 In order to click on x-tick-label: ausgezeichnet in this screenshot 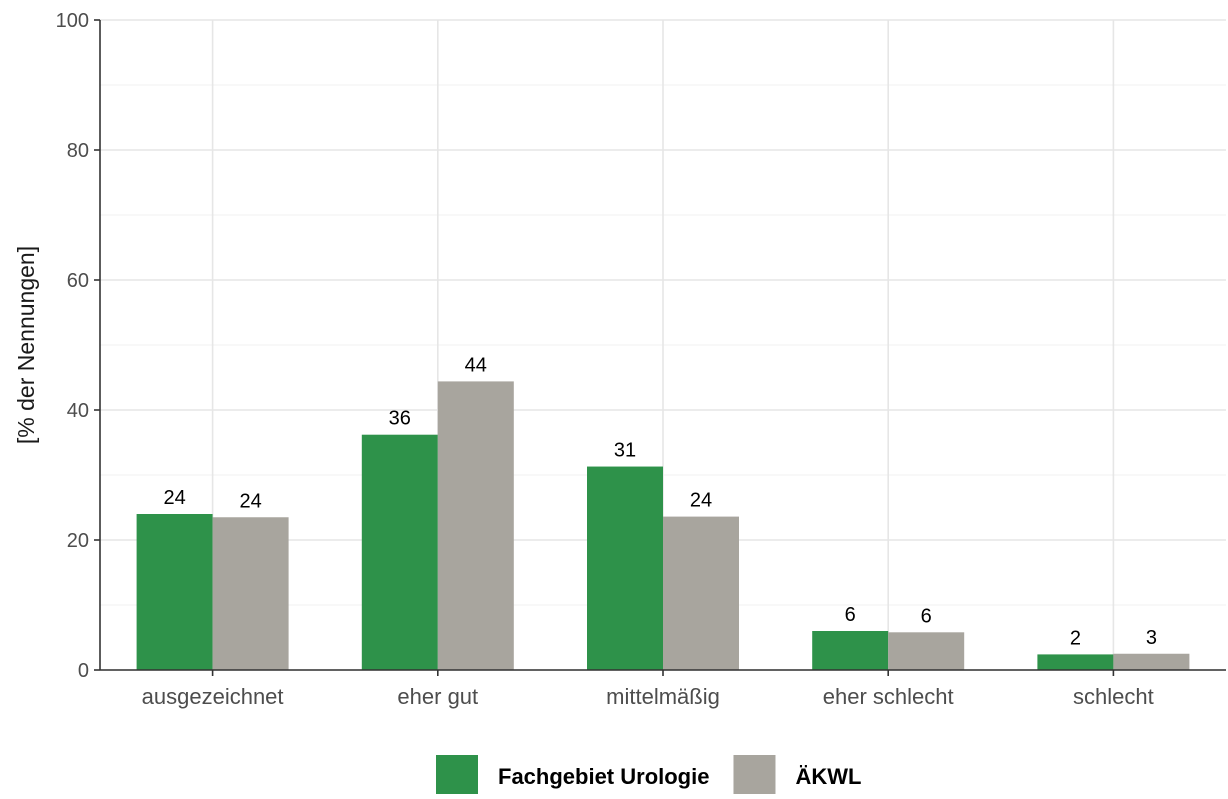, I will do `click(213, 696)`.